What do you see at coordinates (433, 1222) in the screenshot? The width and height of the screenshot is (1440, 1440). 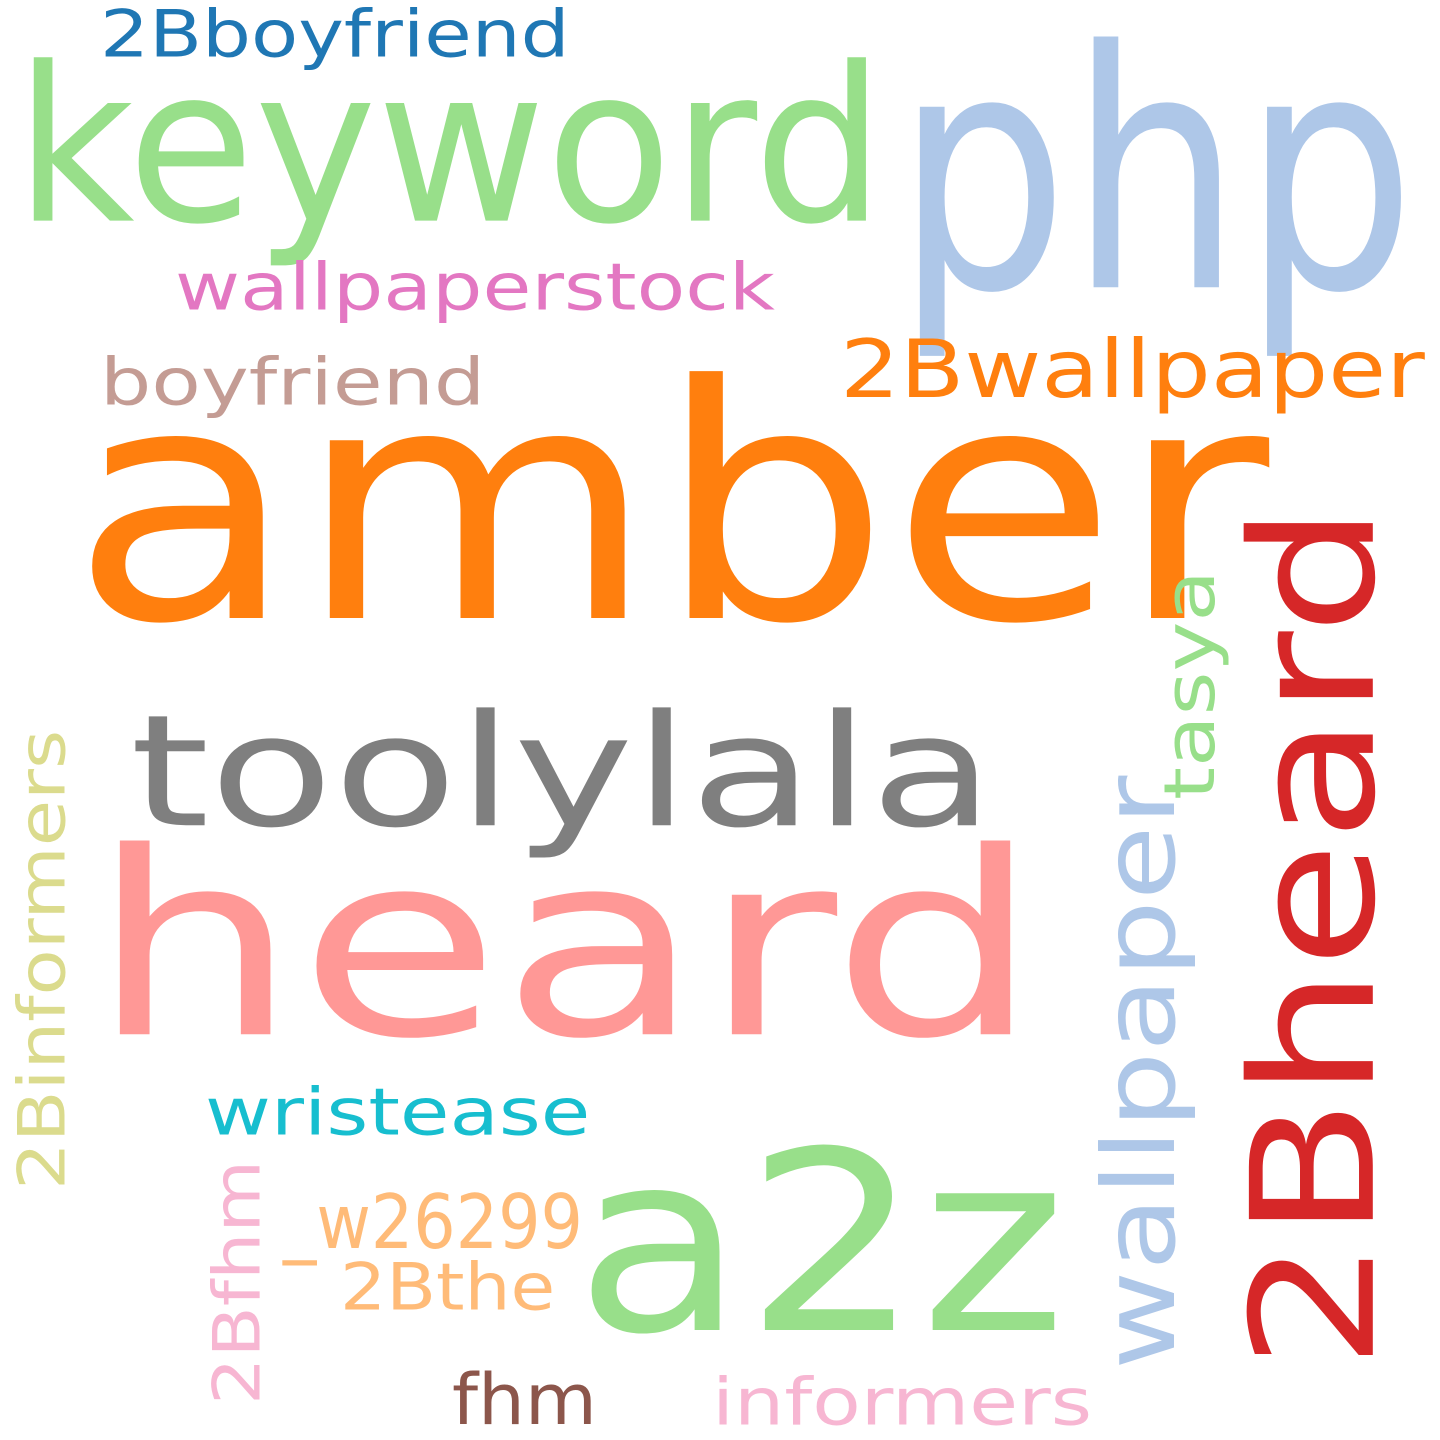 I see `word-w26299: _w26299` at bounding box center [433, 1222].